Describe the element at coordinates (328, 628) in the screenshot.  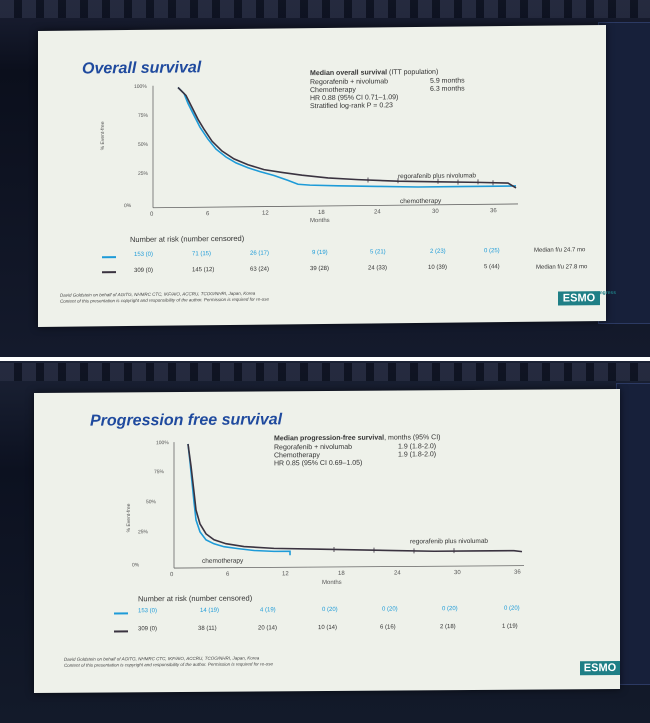
I see `risk-cell: 10 (14)` at that location.